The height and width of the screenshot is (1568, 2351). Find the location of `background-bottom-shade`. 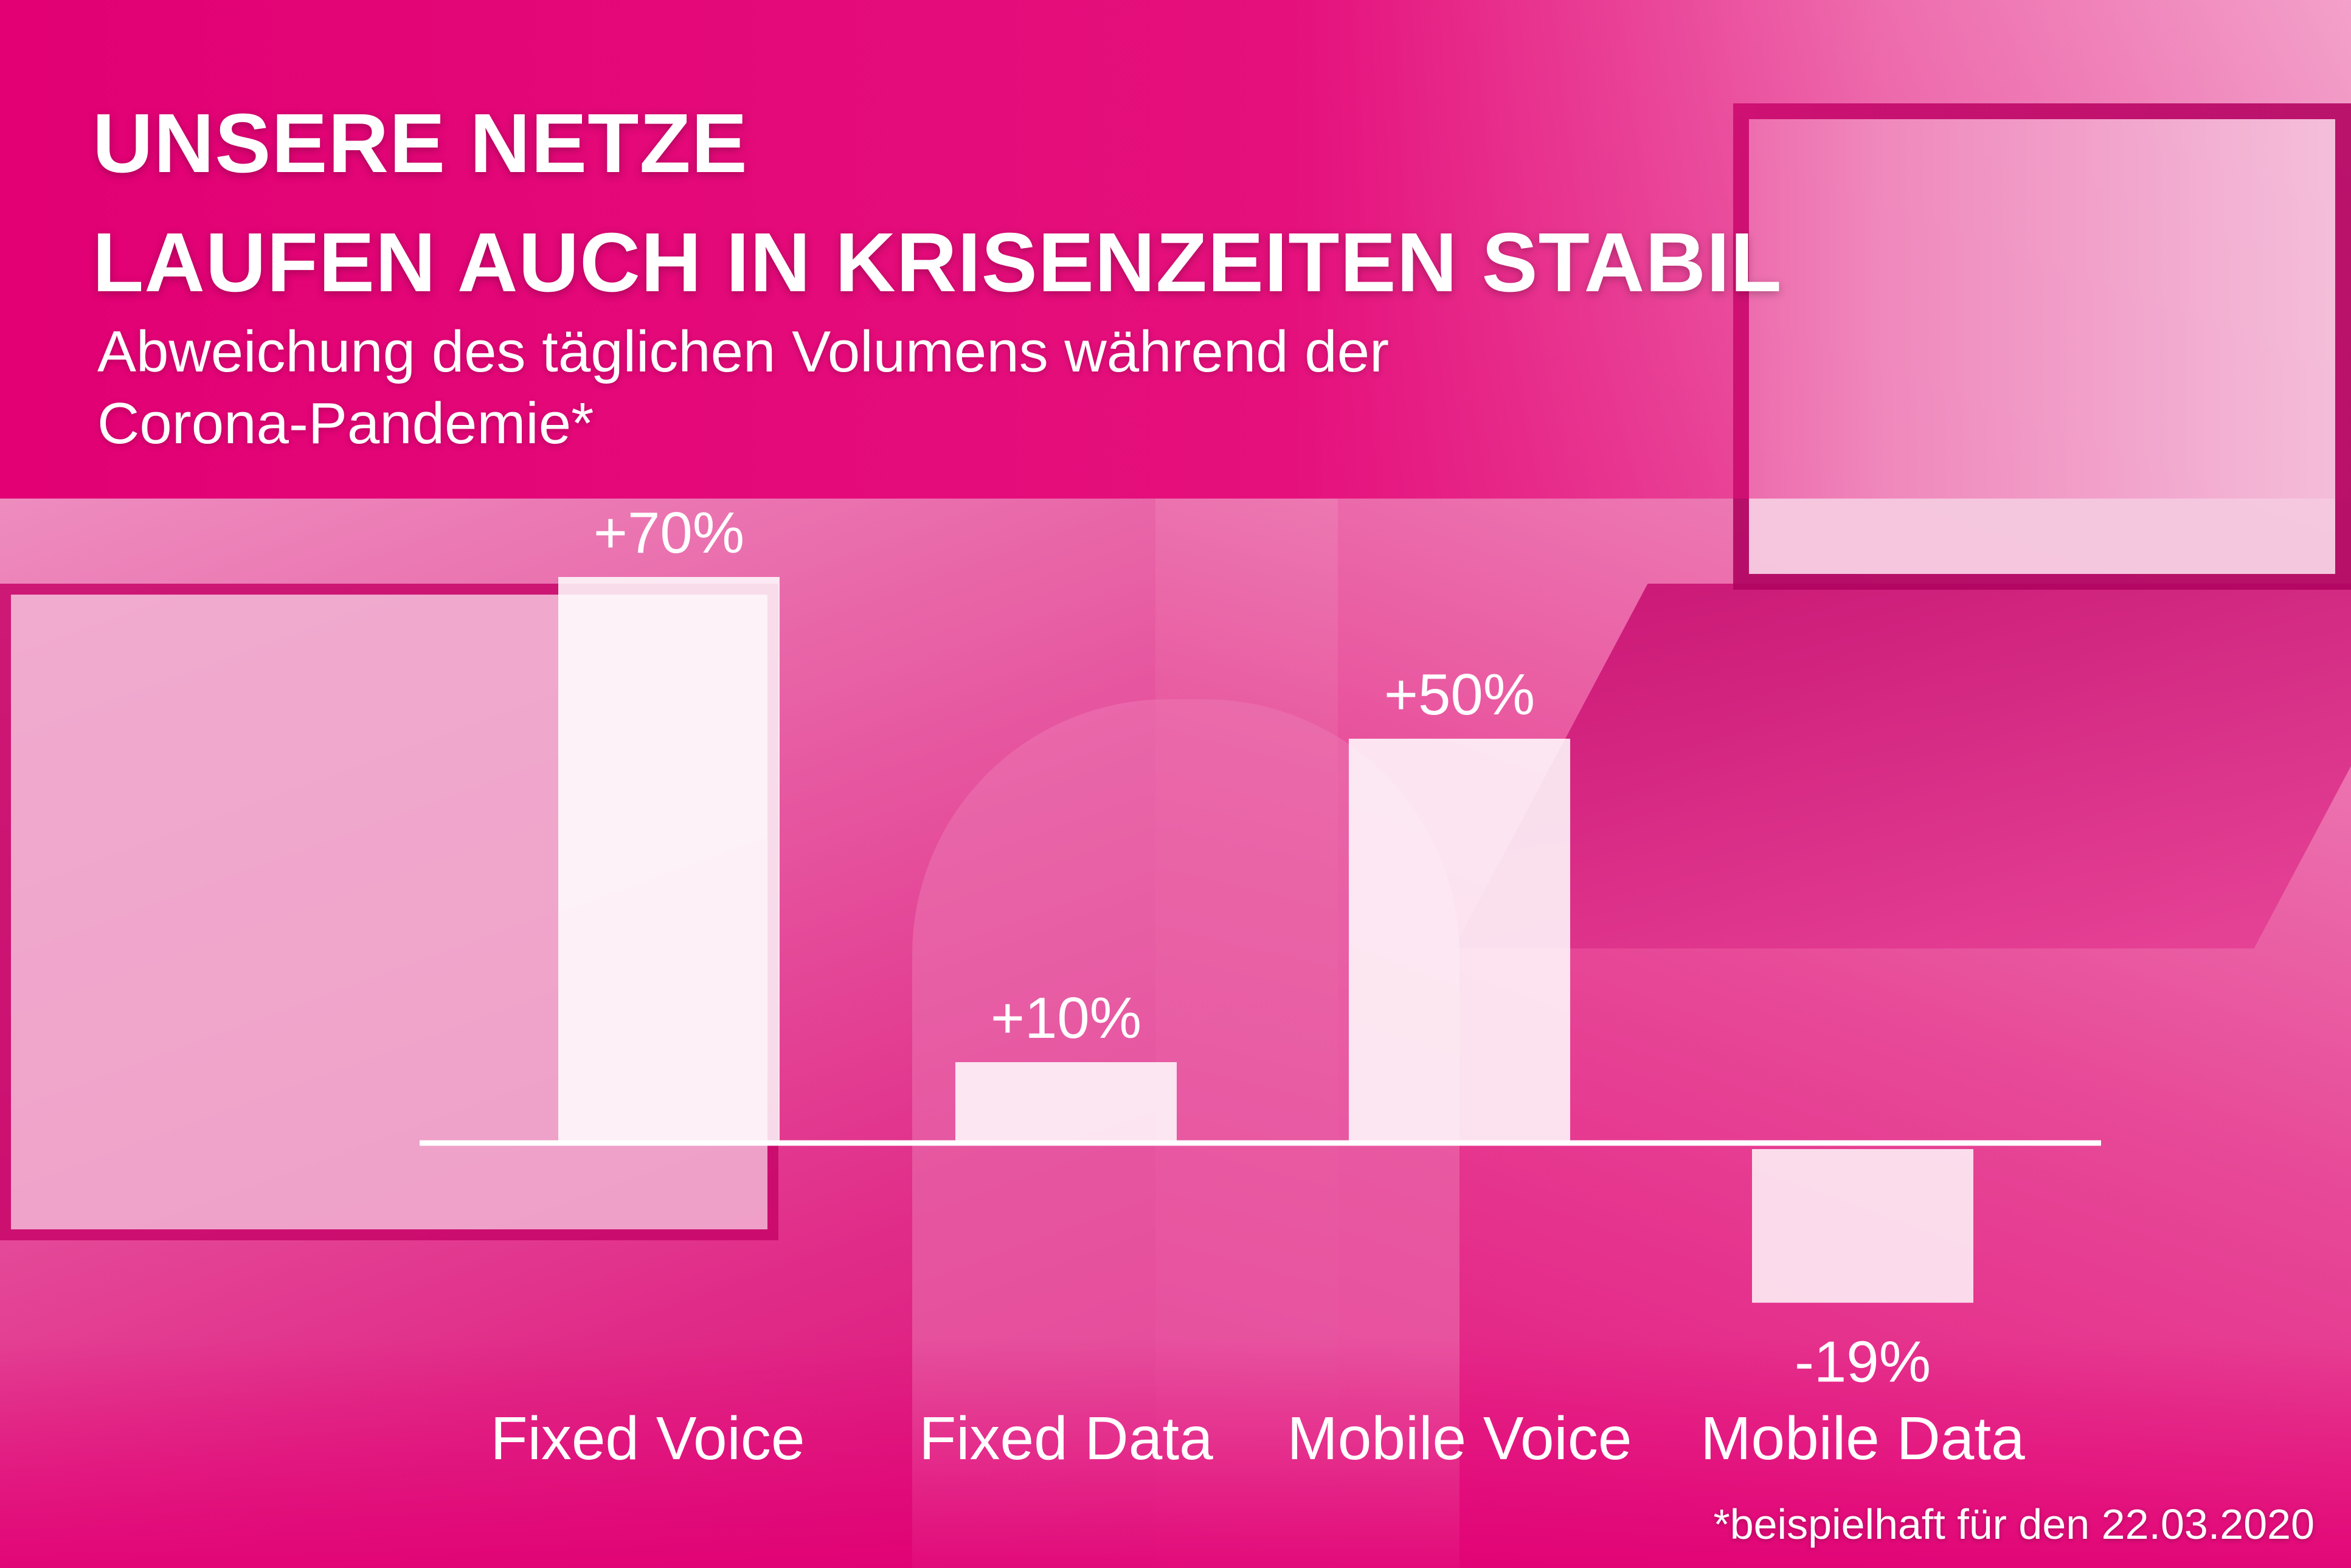

background-bottom-shade is located at coordinates (1175, 1453).